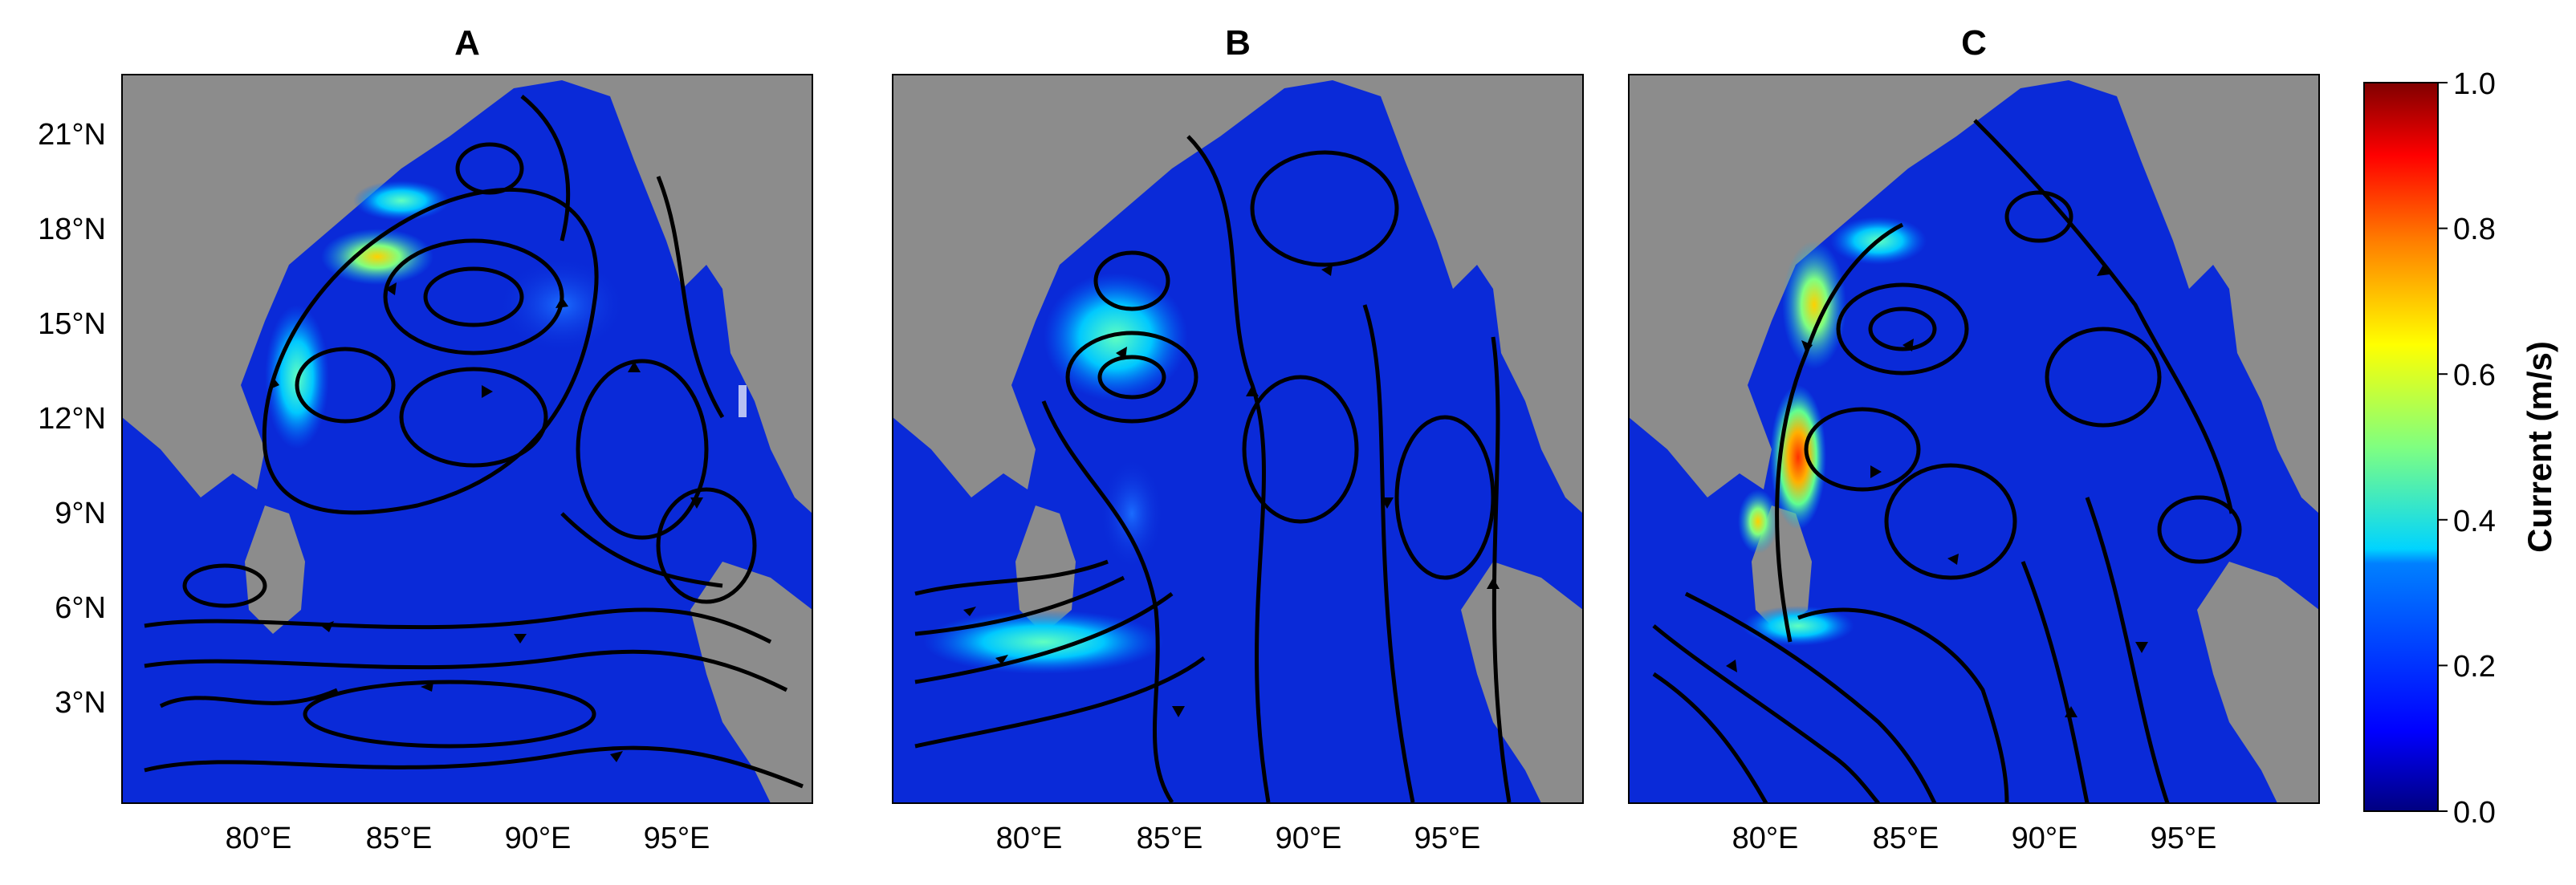 This screenshot has width=2576, height=885. I want to click on colorbar-tick-label: 0.8, so click(2474, 229).